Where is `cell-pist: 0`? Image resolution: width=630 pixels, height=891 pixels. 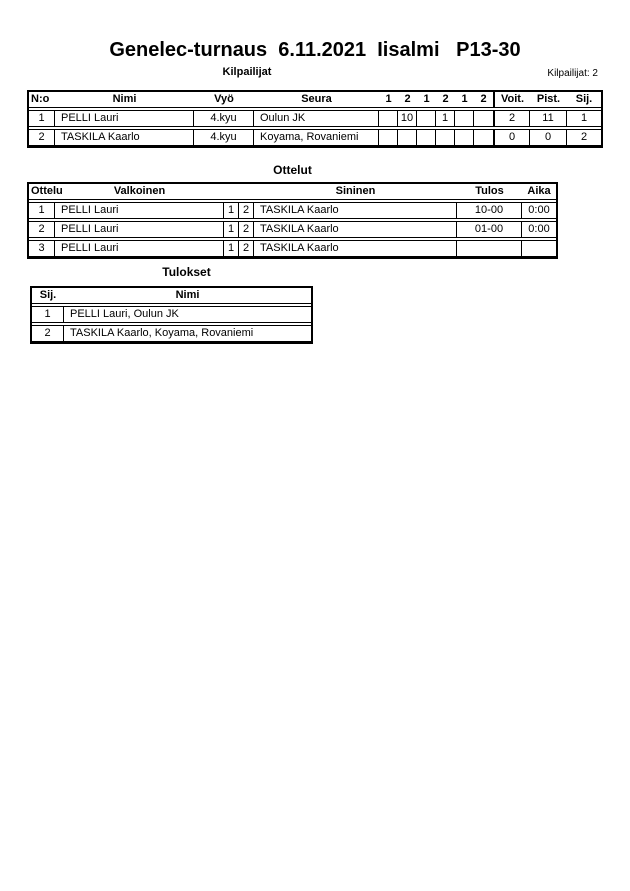 cell-pist: 0 is located at coordinates (548, 137).